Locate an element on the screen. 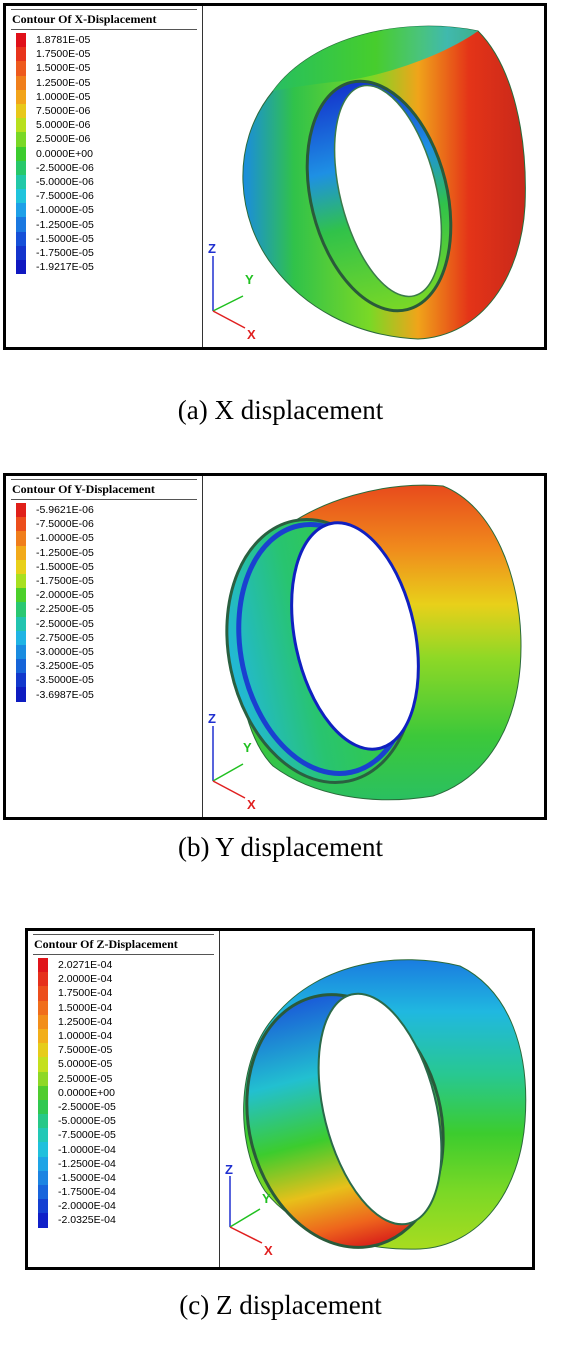 The width and height of the screenshot is (561, 1354). caption-z: (c) Z displacement is located at coordinates (280, 1305).